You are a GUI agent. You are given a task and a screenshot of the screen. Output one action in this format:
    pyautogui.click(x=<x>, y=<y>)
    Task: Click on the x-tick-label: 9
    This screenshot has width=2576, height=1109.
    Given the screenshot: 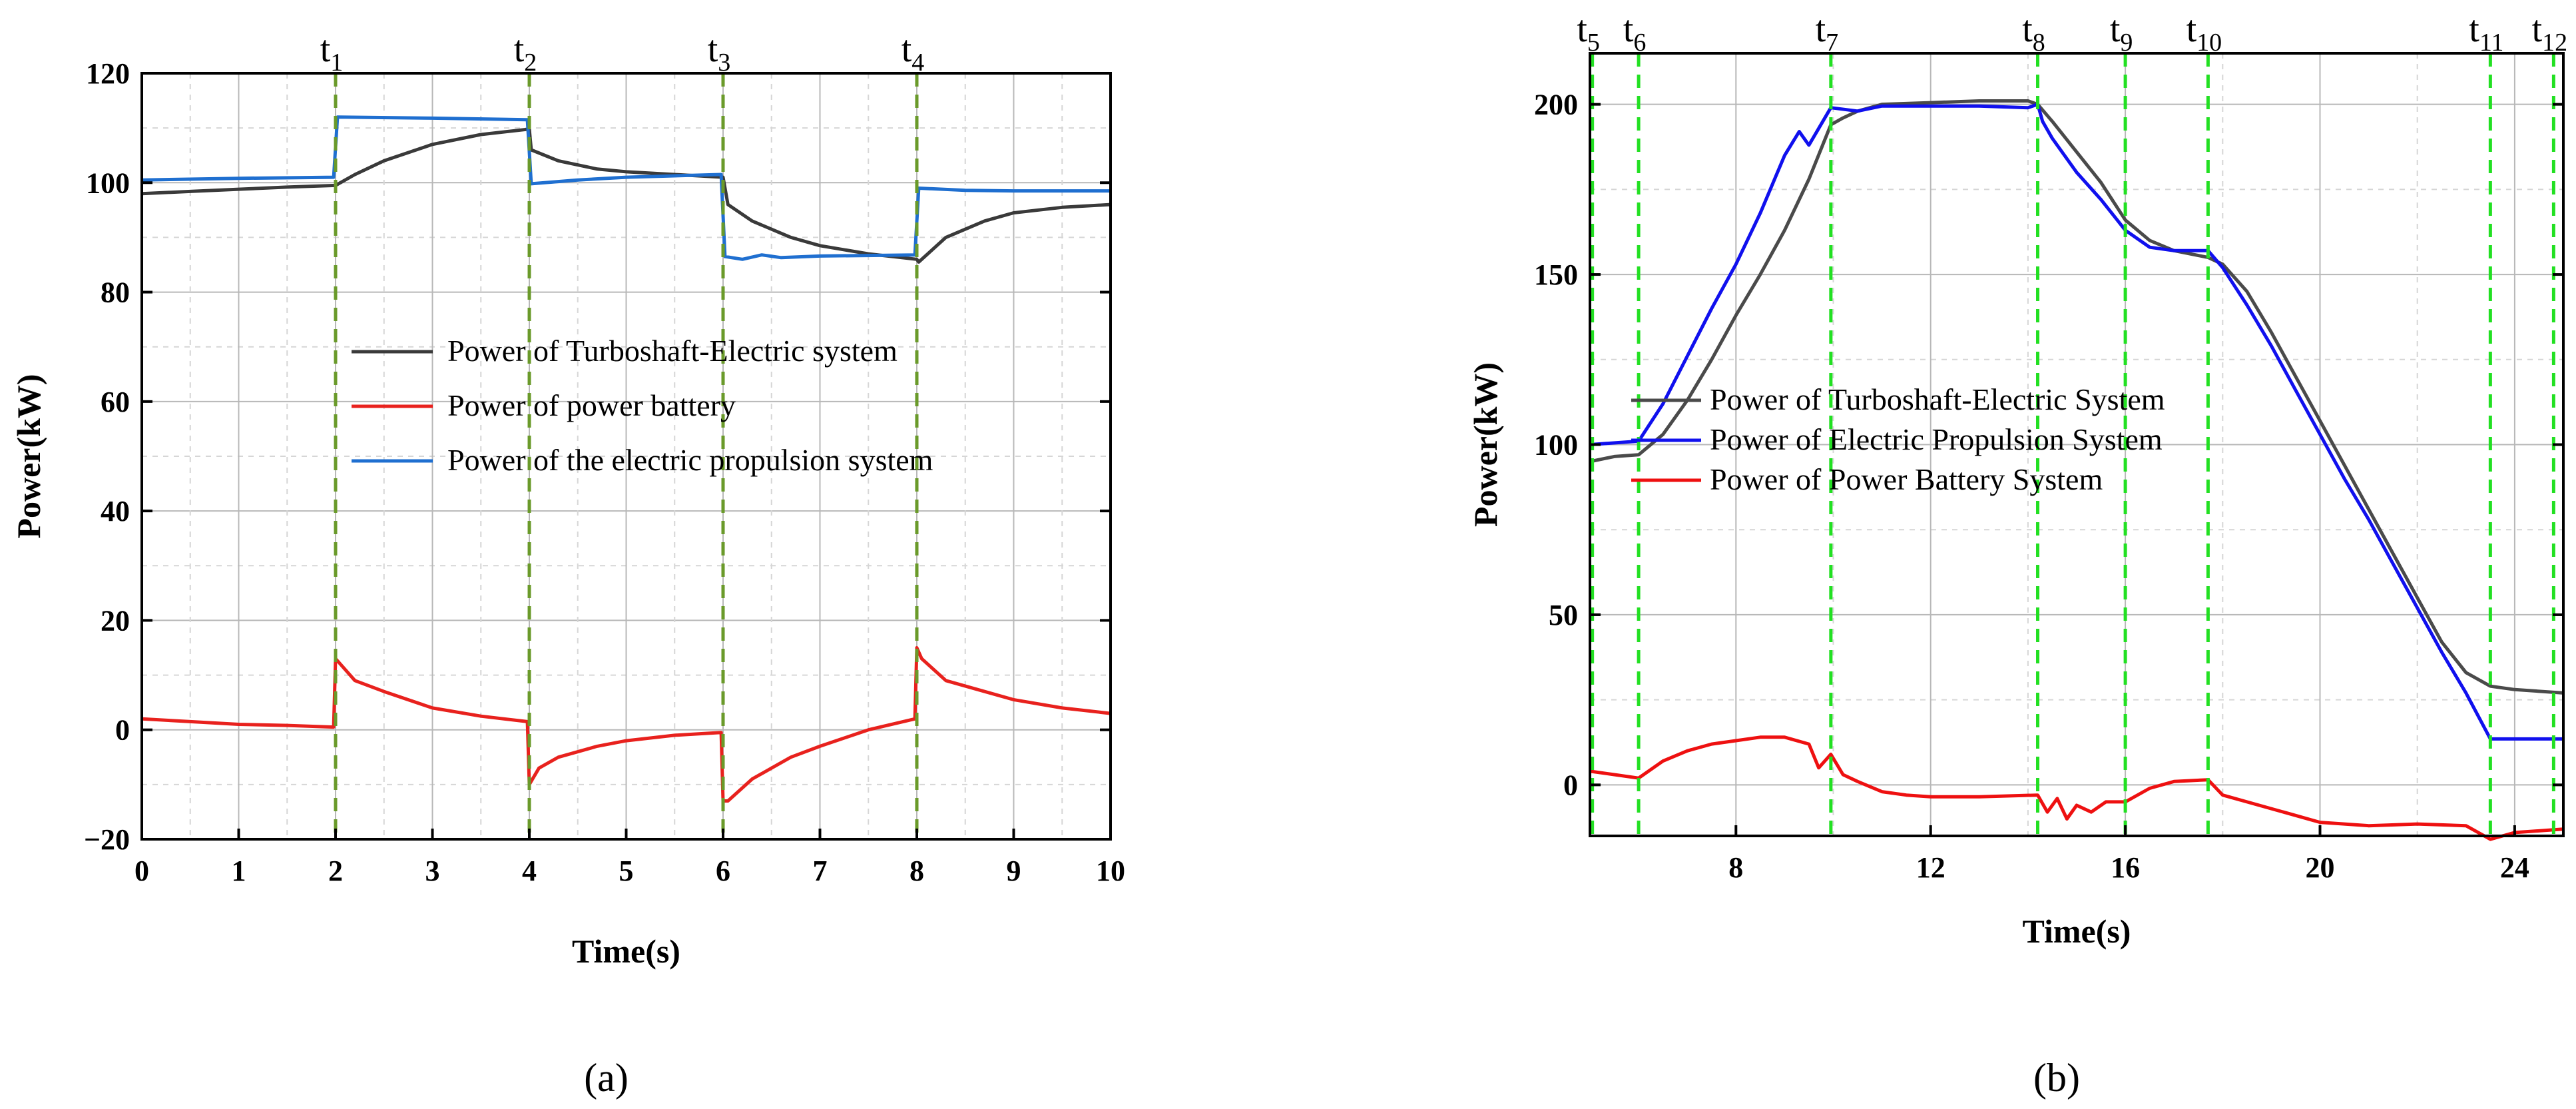 What is the action you would take?
    pyautogui.click(x=1014, y=871)
    